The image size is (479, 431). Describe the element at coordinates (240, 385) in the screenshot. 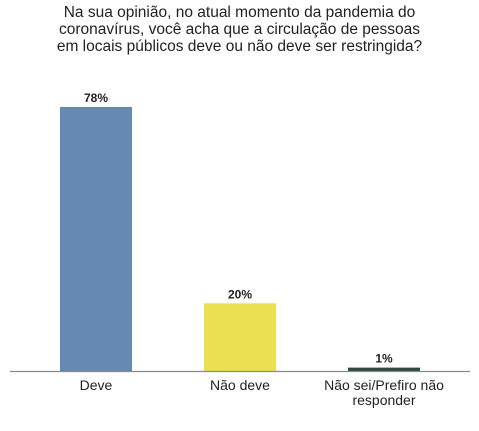

I see `x-tick-label: Não deve` at that location.